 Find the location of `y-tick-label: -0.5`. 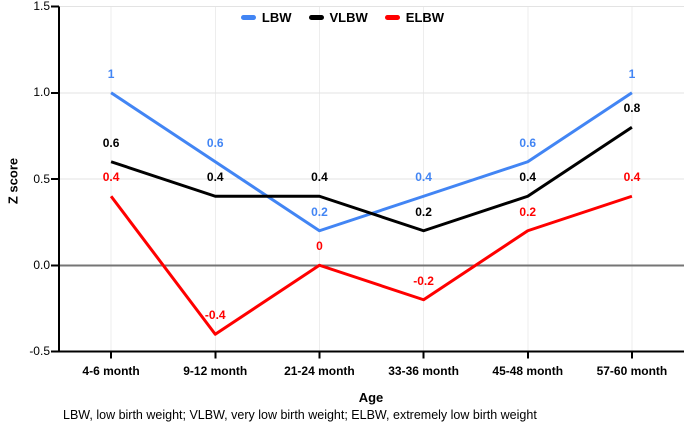

y-tick-label: -0.5 is located at coordinates (39, 351).